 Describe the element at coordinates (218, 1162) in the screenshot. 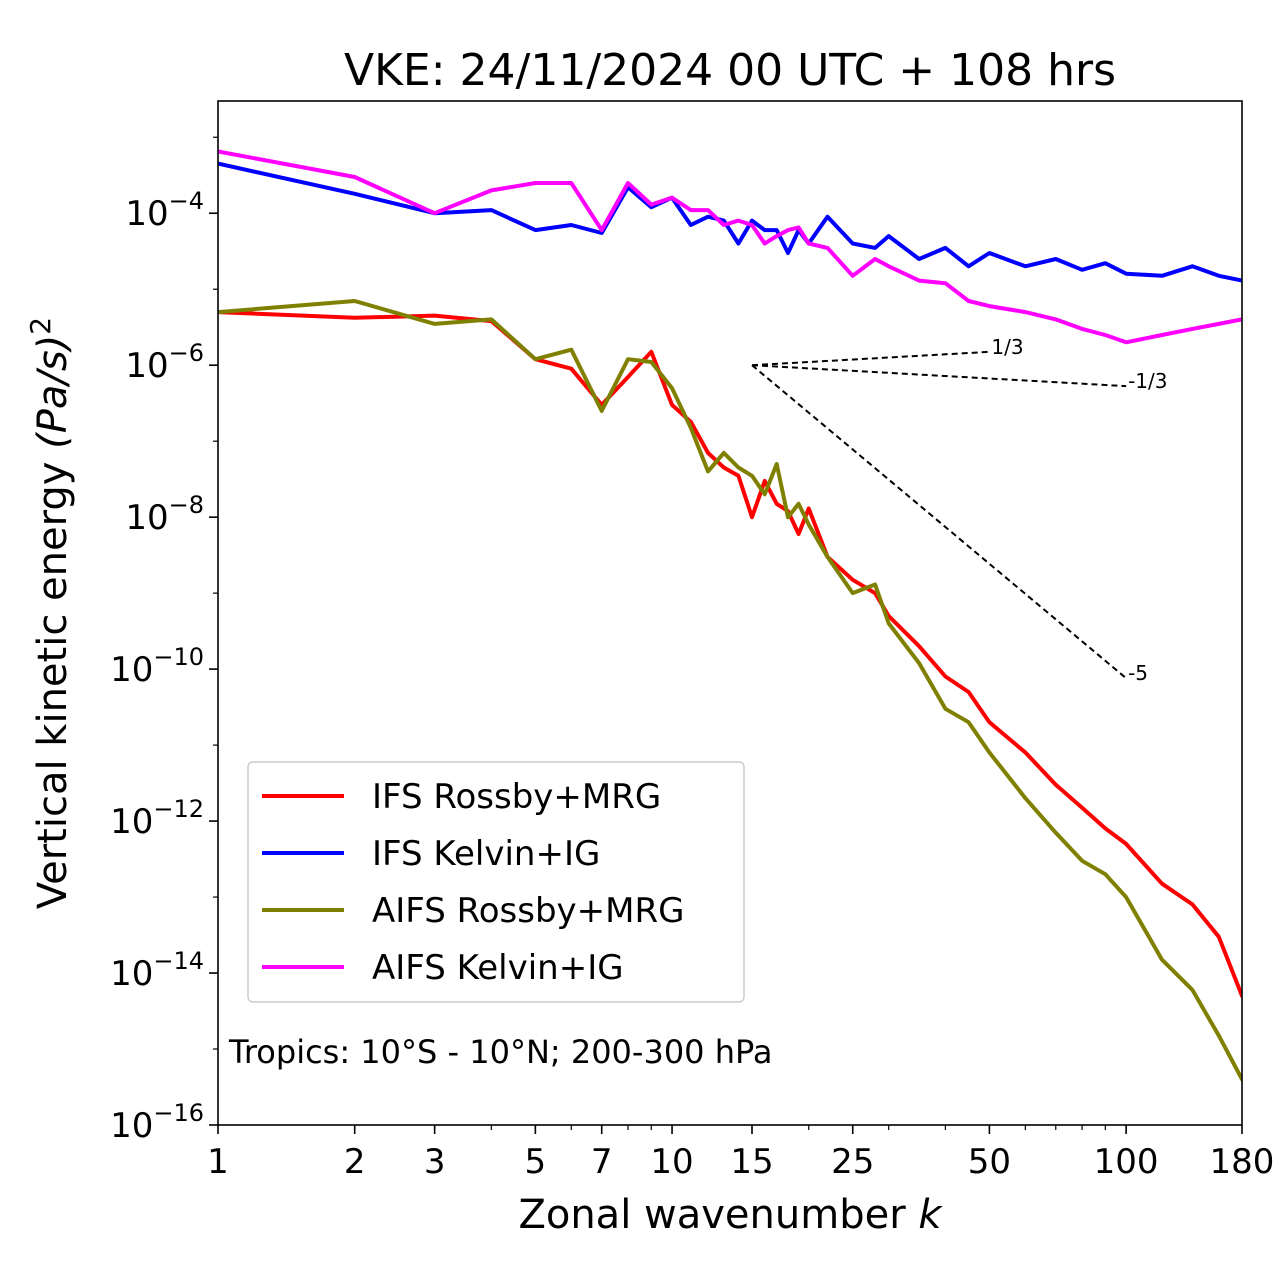

I see `x-tick-label-1: 1` at that location.